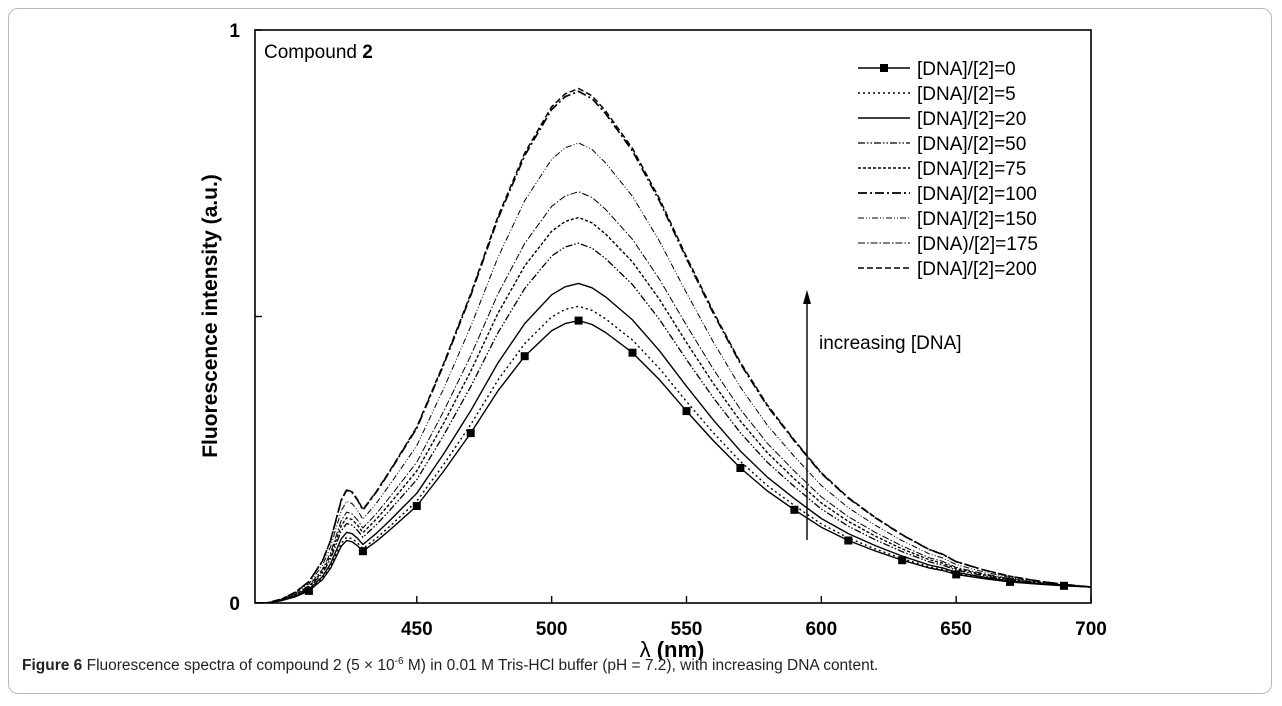 The width and height of the screenshot is (1282, 706). I want to click on arrow-label: increasing [DNA], so click(890, 343).